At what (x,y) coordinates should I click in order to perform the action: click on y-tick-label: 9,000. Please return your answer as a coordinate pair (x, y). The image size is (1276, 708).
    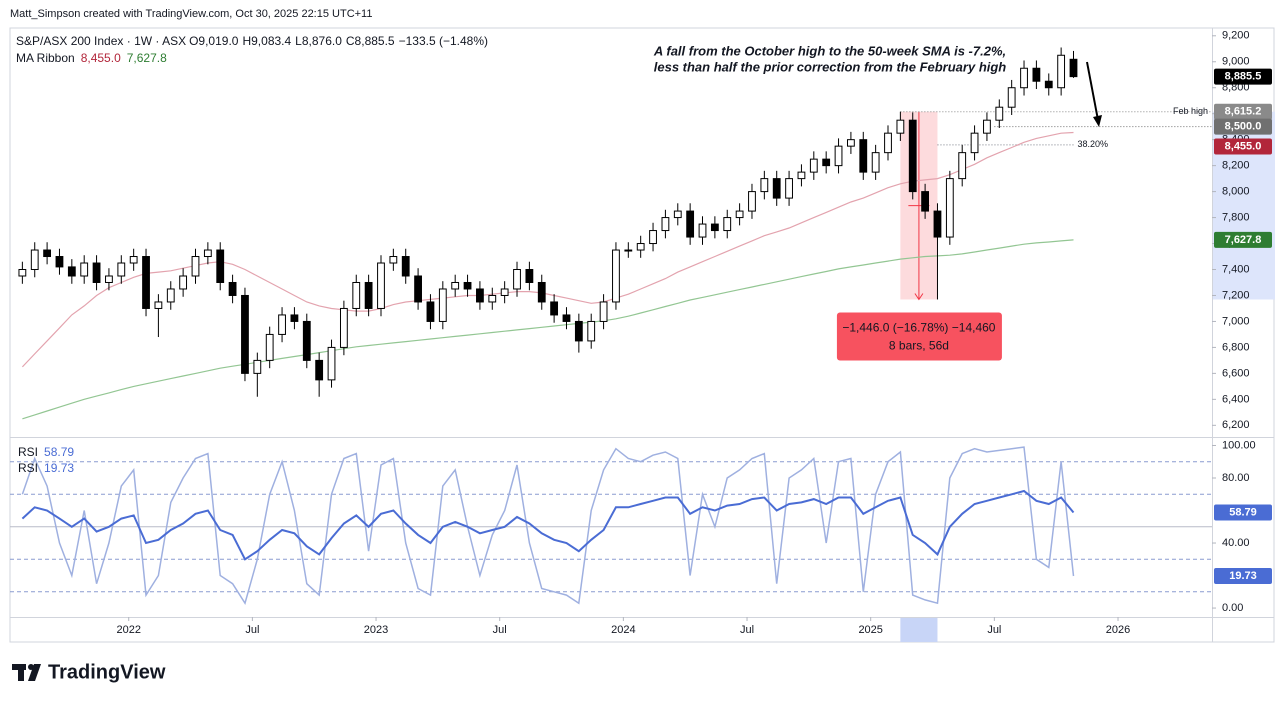
    Looking at the image, I should click on (1236, 62).